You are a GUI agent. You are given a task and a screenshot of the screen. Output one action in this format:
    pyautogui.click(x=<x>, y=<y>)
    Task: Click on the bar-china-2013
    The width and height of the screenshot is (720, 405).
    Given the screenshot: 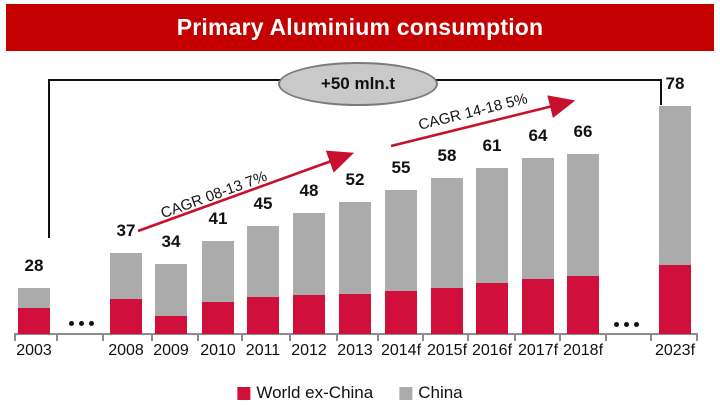 What is the action you would take?
    pyautogui.click(x=355, y=248)
    